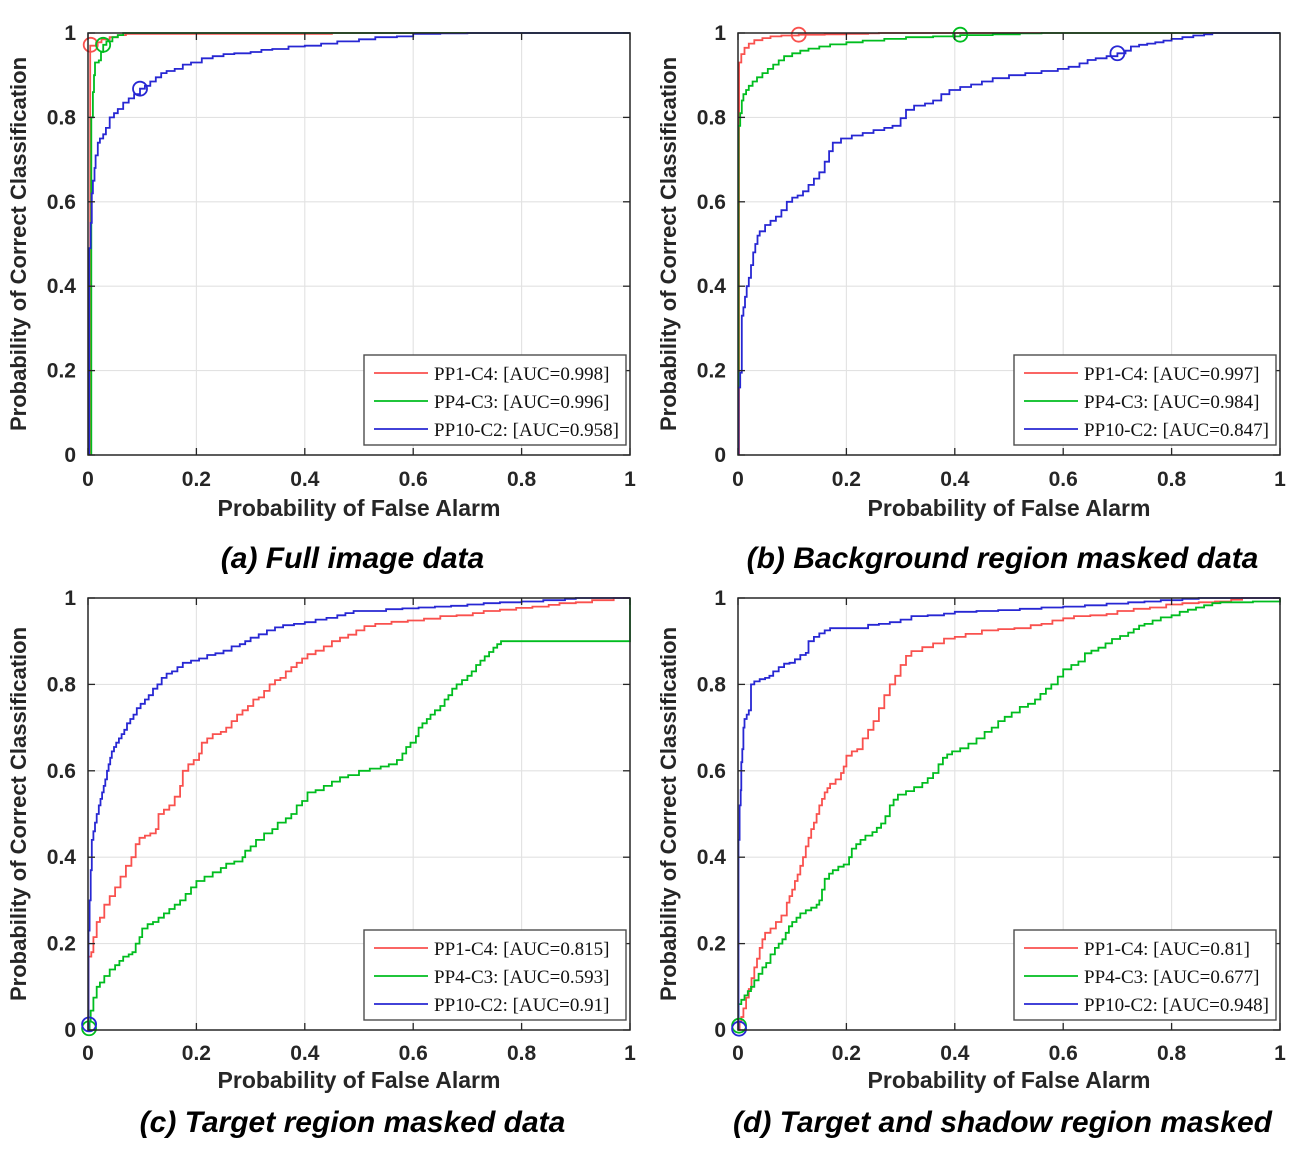 Image resolution: width=1300 pixels, height=1153 pixels. Describe the element at coordinates (1002, 1122) in the screenshot. I see `caption-d: (d) Target and shadow region masked` at that location.